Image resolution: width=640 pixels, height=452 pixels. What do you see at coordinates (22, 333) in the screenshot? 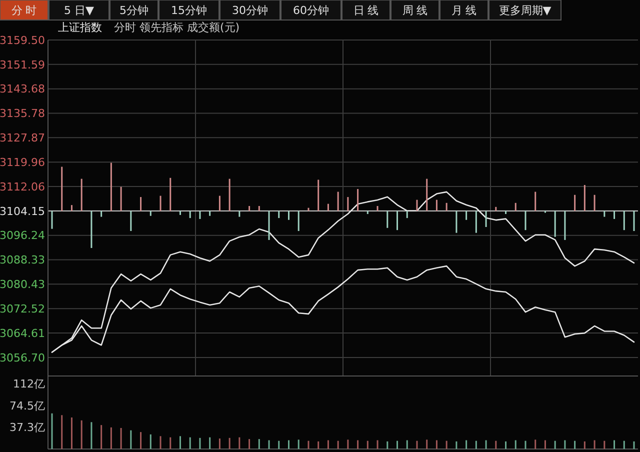
I see `y-tick-label: 3064.61` at bounding box center [22, 333].